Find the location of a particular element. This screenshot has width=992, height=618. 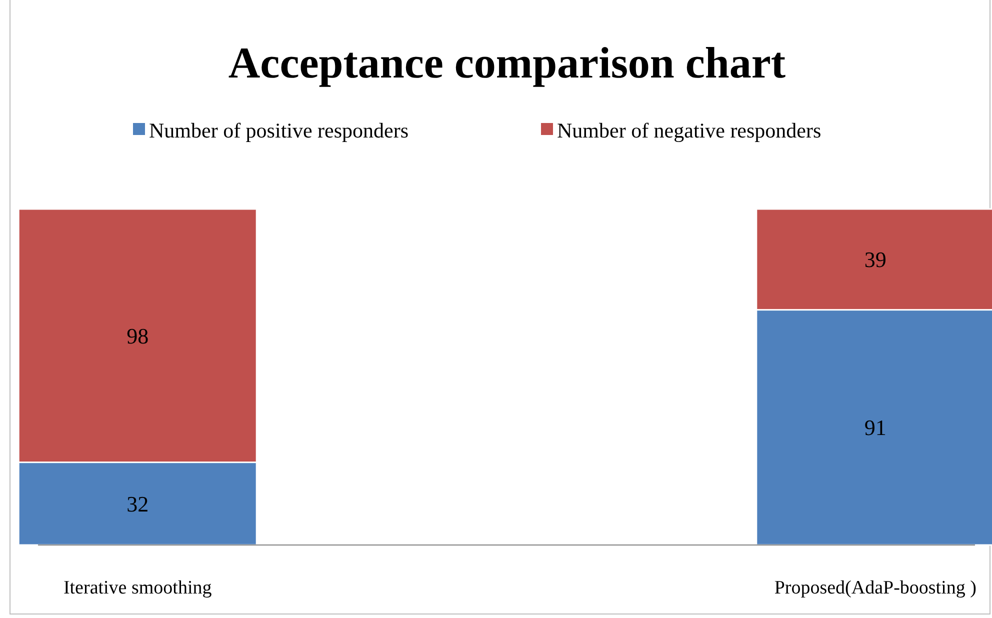

data-label: 91 is located at coordinates (875, 427).